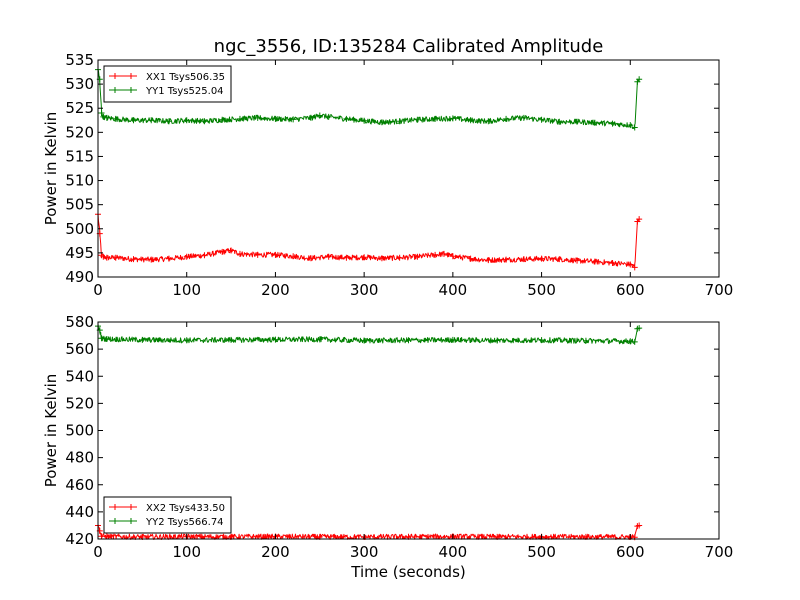  I want to click on legend-entry-label: XX1 Tsys506.35, so click(185, 77).